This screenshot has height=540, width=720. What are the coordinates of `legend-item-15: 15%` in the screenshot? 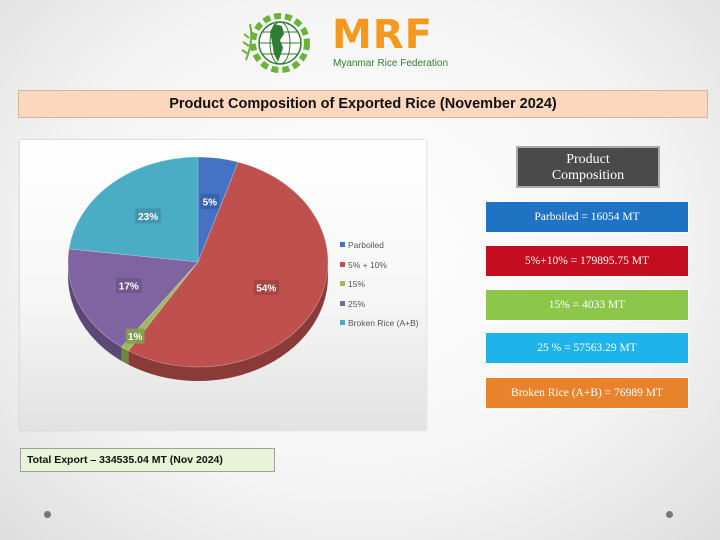 It's located at (382, 287).